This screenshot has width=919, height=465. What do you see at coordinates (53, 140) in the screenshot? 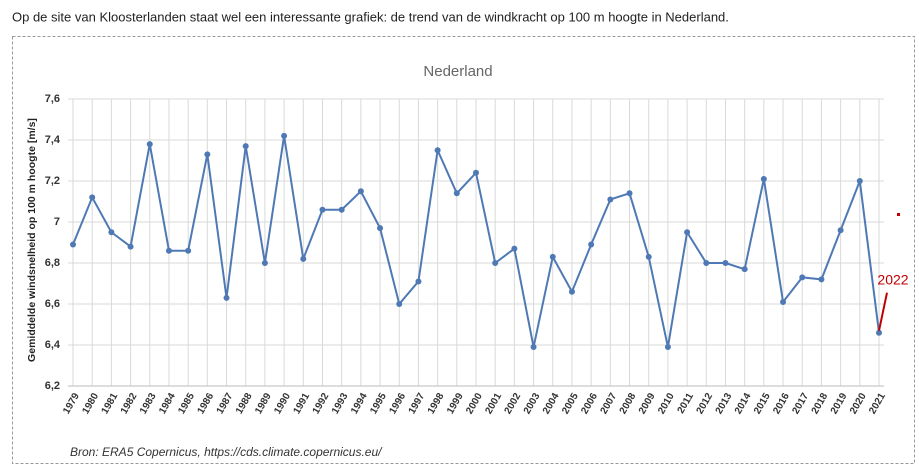
I see `y-tick-label: 7,4` at bounding box center [53, 140].